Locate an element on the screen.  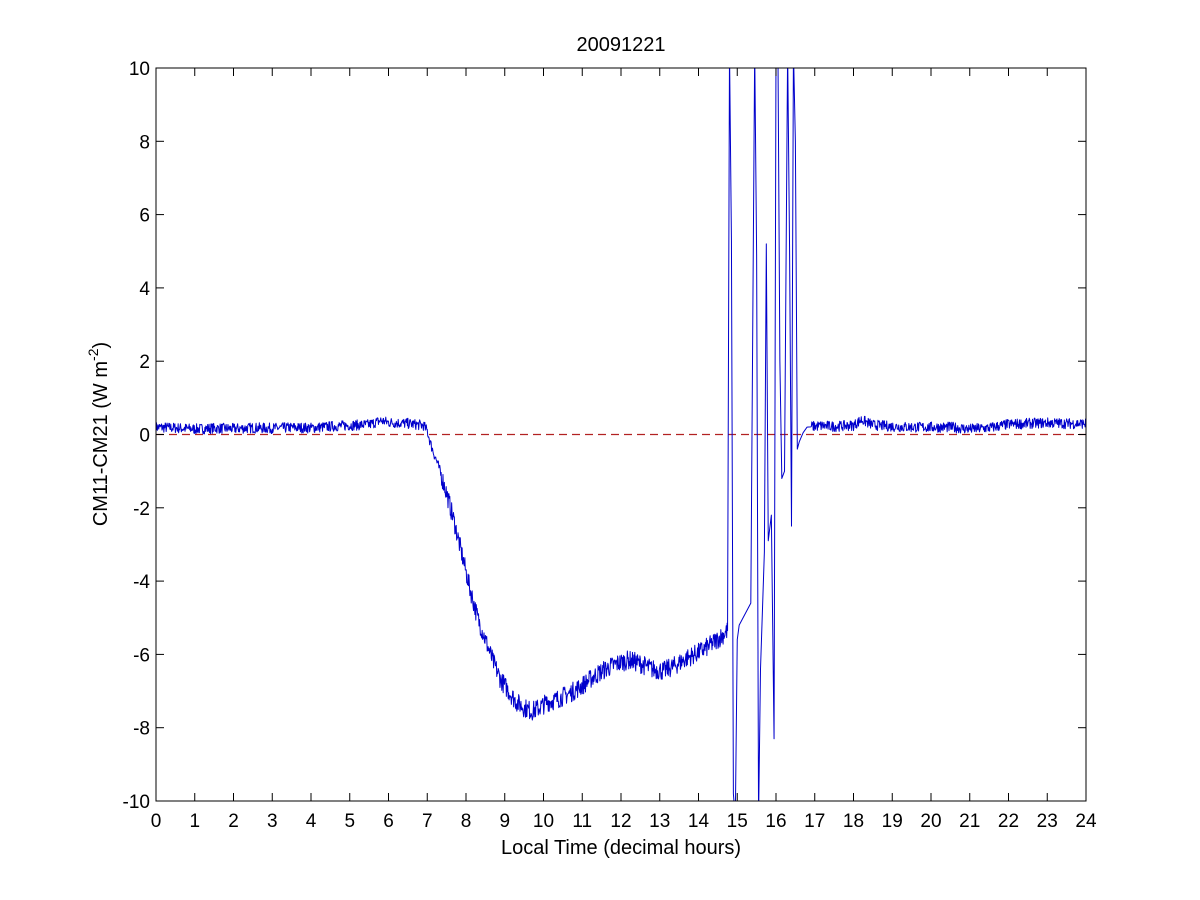
x-tick-label: 1 is located at coordinates (194, 821).